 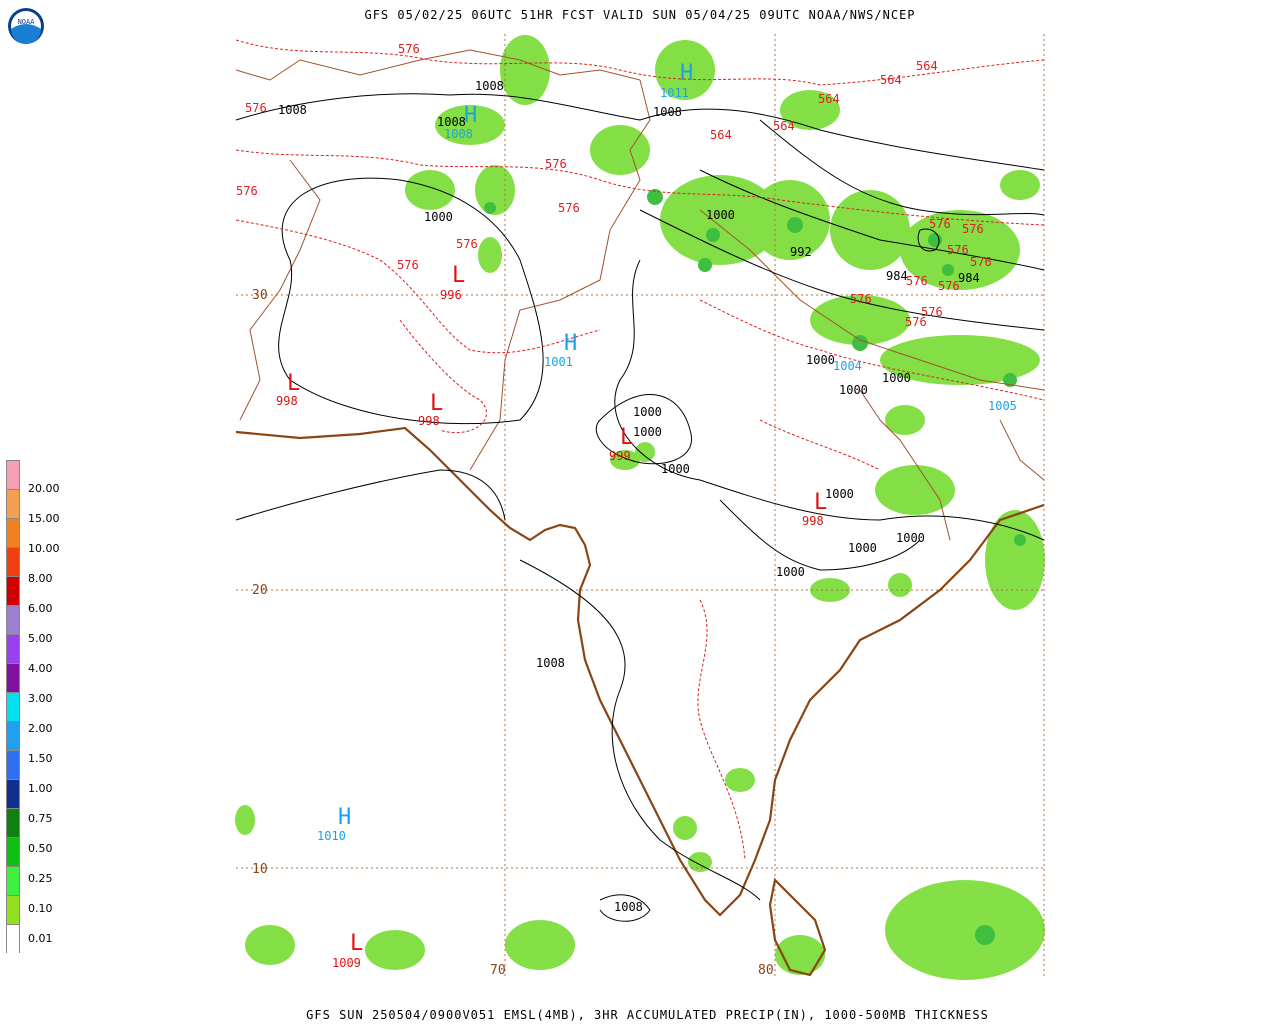 What do you see at coordinates (44, 518) in the screenshot?
I see `legend-label: 15.00` at bounding box center [44, 518].